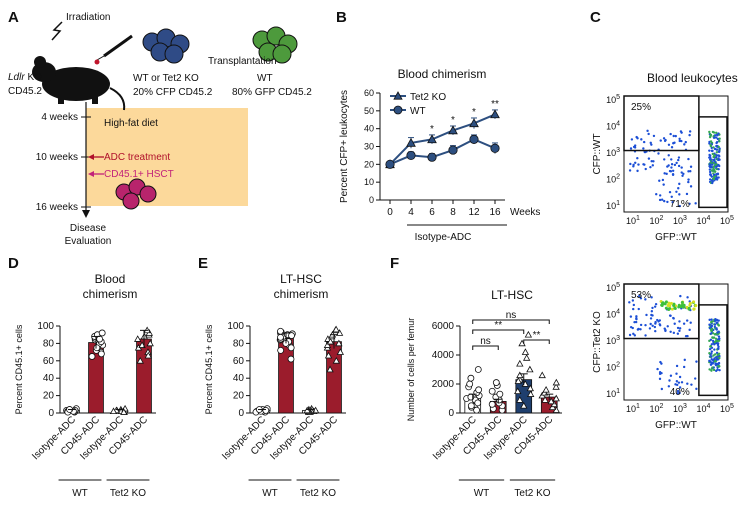  What do you see at coordinates (474, 112) in the screenshot?
I see `chart-b-significance: *` at bounding box center [474, 112].